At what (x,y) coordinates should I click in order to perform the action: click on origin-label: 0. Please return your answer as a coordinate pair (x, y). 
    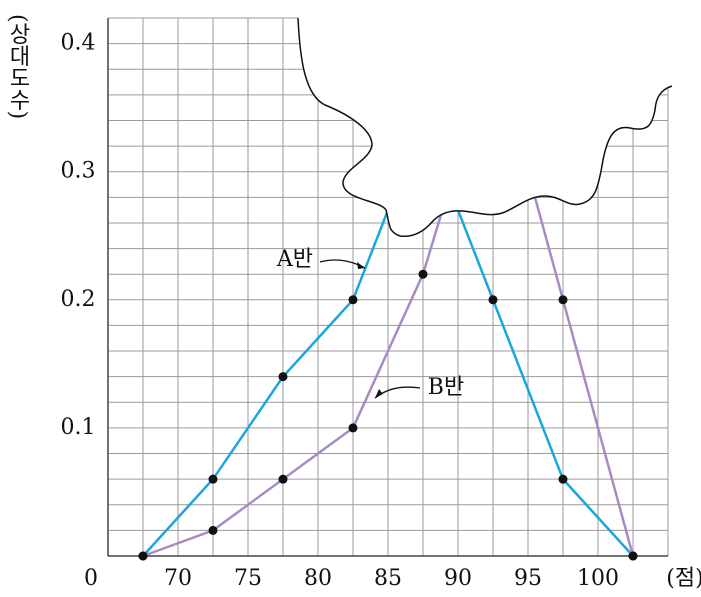
    Looking at the image, I should click on (91, 578).